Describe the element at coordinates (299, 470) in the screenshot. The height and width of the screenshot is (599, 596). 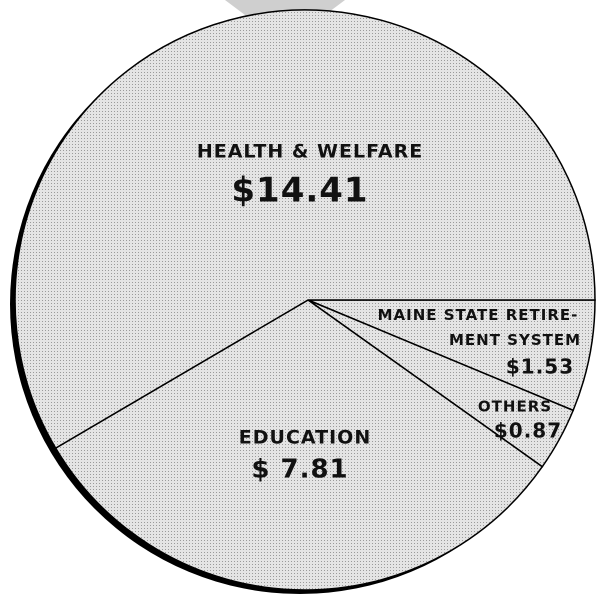
I see `value-label: $ 7.81` at that location.